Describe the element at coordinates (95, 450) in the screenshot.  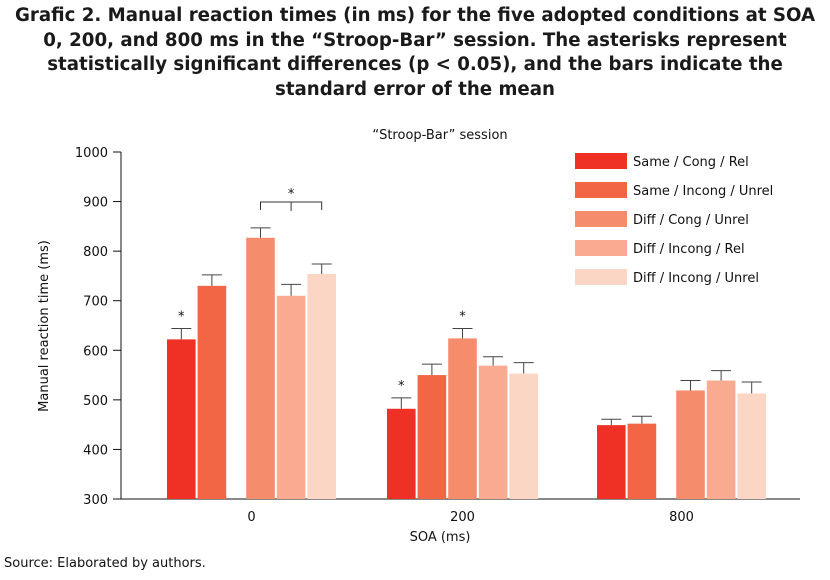
I see `y-tick-label: 400` at that location.